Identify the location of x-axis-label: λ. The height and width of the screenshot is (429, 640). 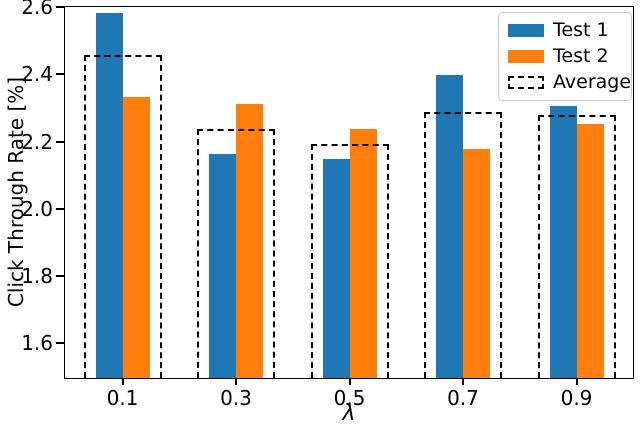
(349, 413).